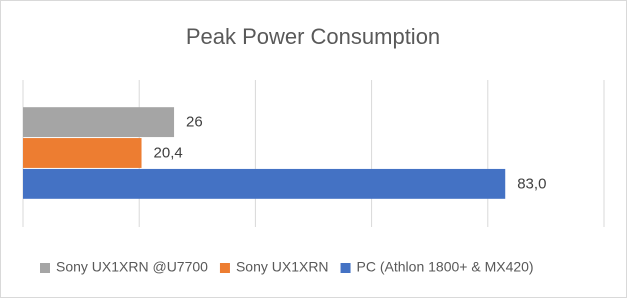  Describe the element at coordinates (194, 122) in the screenshot. I see `data-label: 26` at that location.